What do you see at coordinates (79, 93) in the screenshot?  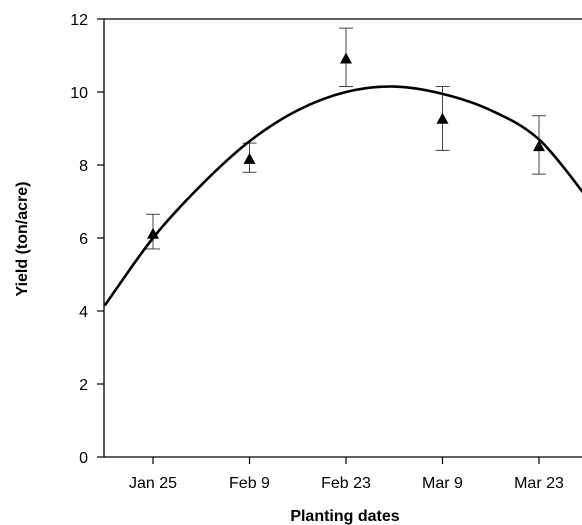 I see `y-tick-label: 10` at bounding box center [79, 93].